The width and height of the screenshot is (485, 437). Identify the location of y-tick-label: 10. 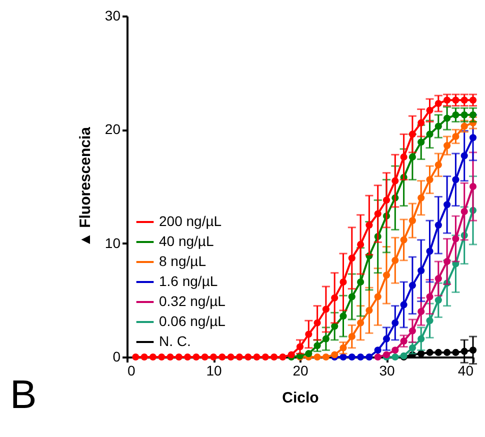
(112, 242).